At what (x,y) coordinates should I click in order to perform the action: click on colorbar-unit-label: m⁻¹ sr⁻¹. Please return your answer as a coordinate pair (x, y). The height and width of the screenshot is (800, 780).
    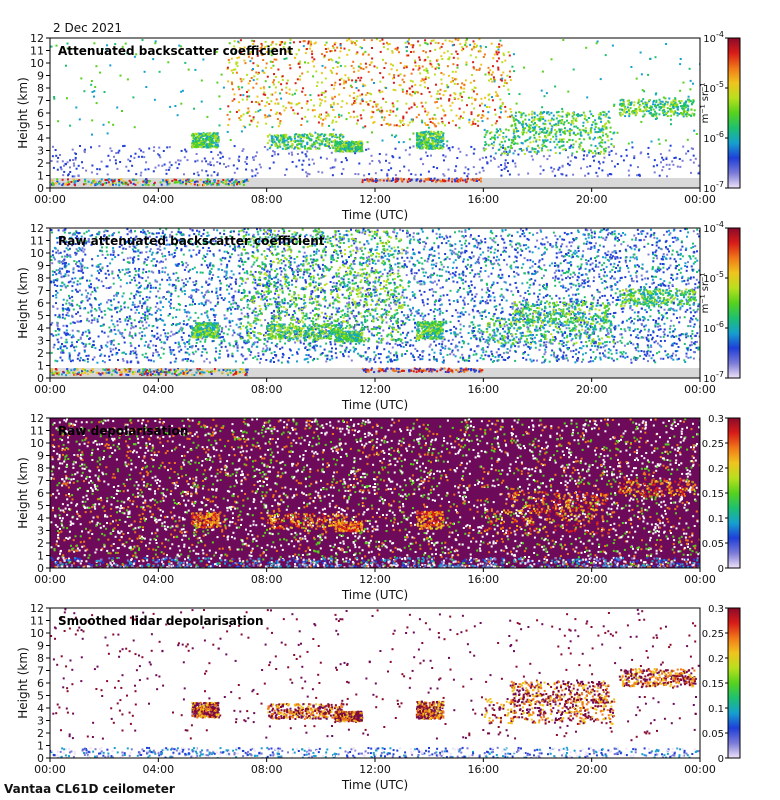
    Looking at the image, I should click on (705, 293).